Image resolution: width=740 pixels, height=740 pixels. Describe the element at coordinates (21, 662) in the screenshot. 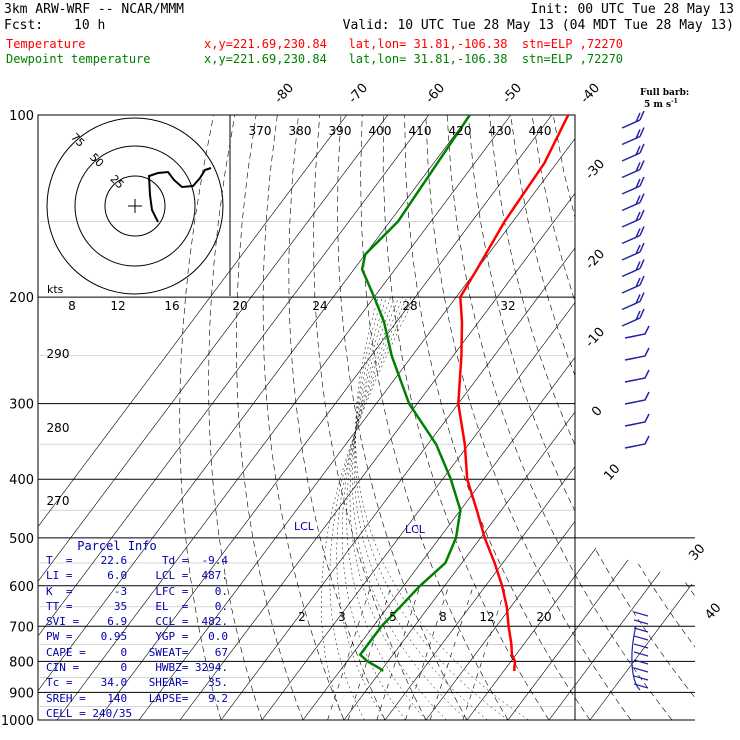

I see `pressure-label: 800` at that location.